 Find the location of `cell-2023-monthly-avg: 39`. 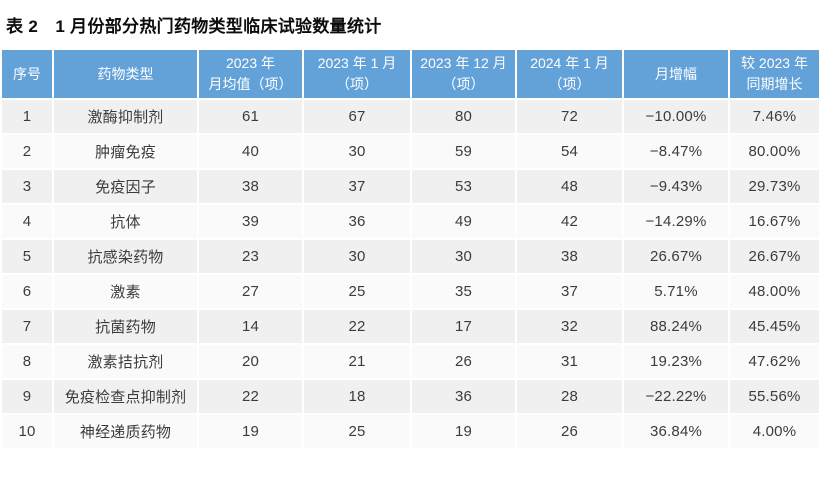

cell-2023-monthly-avg: 39 is located at coordinates (250, 221).